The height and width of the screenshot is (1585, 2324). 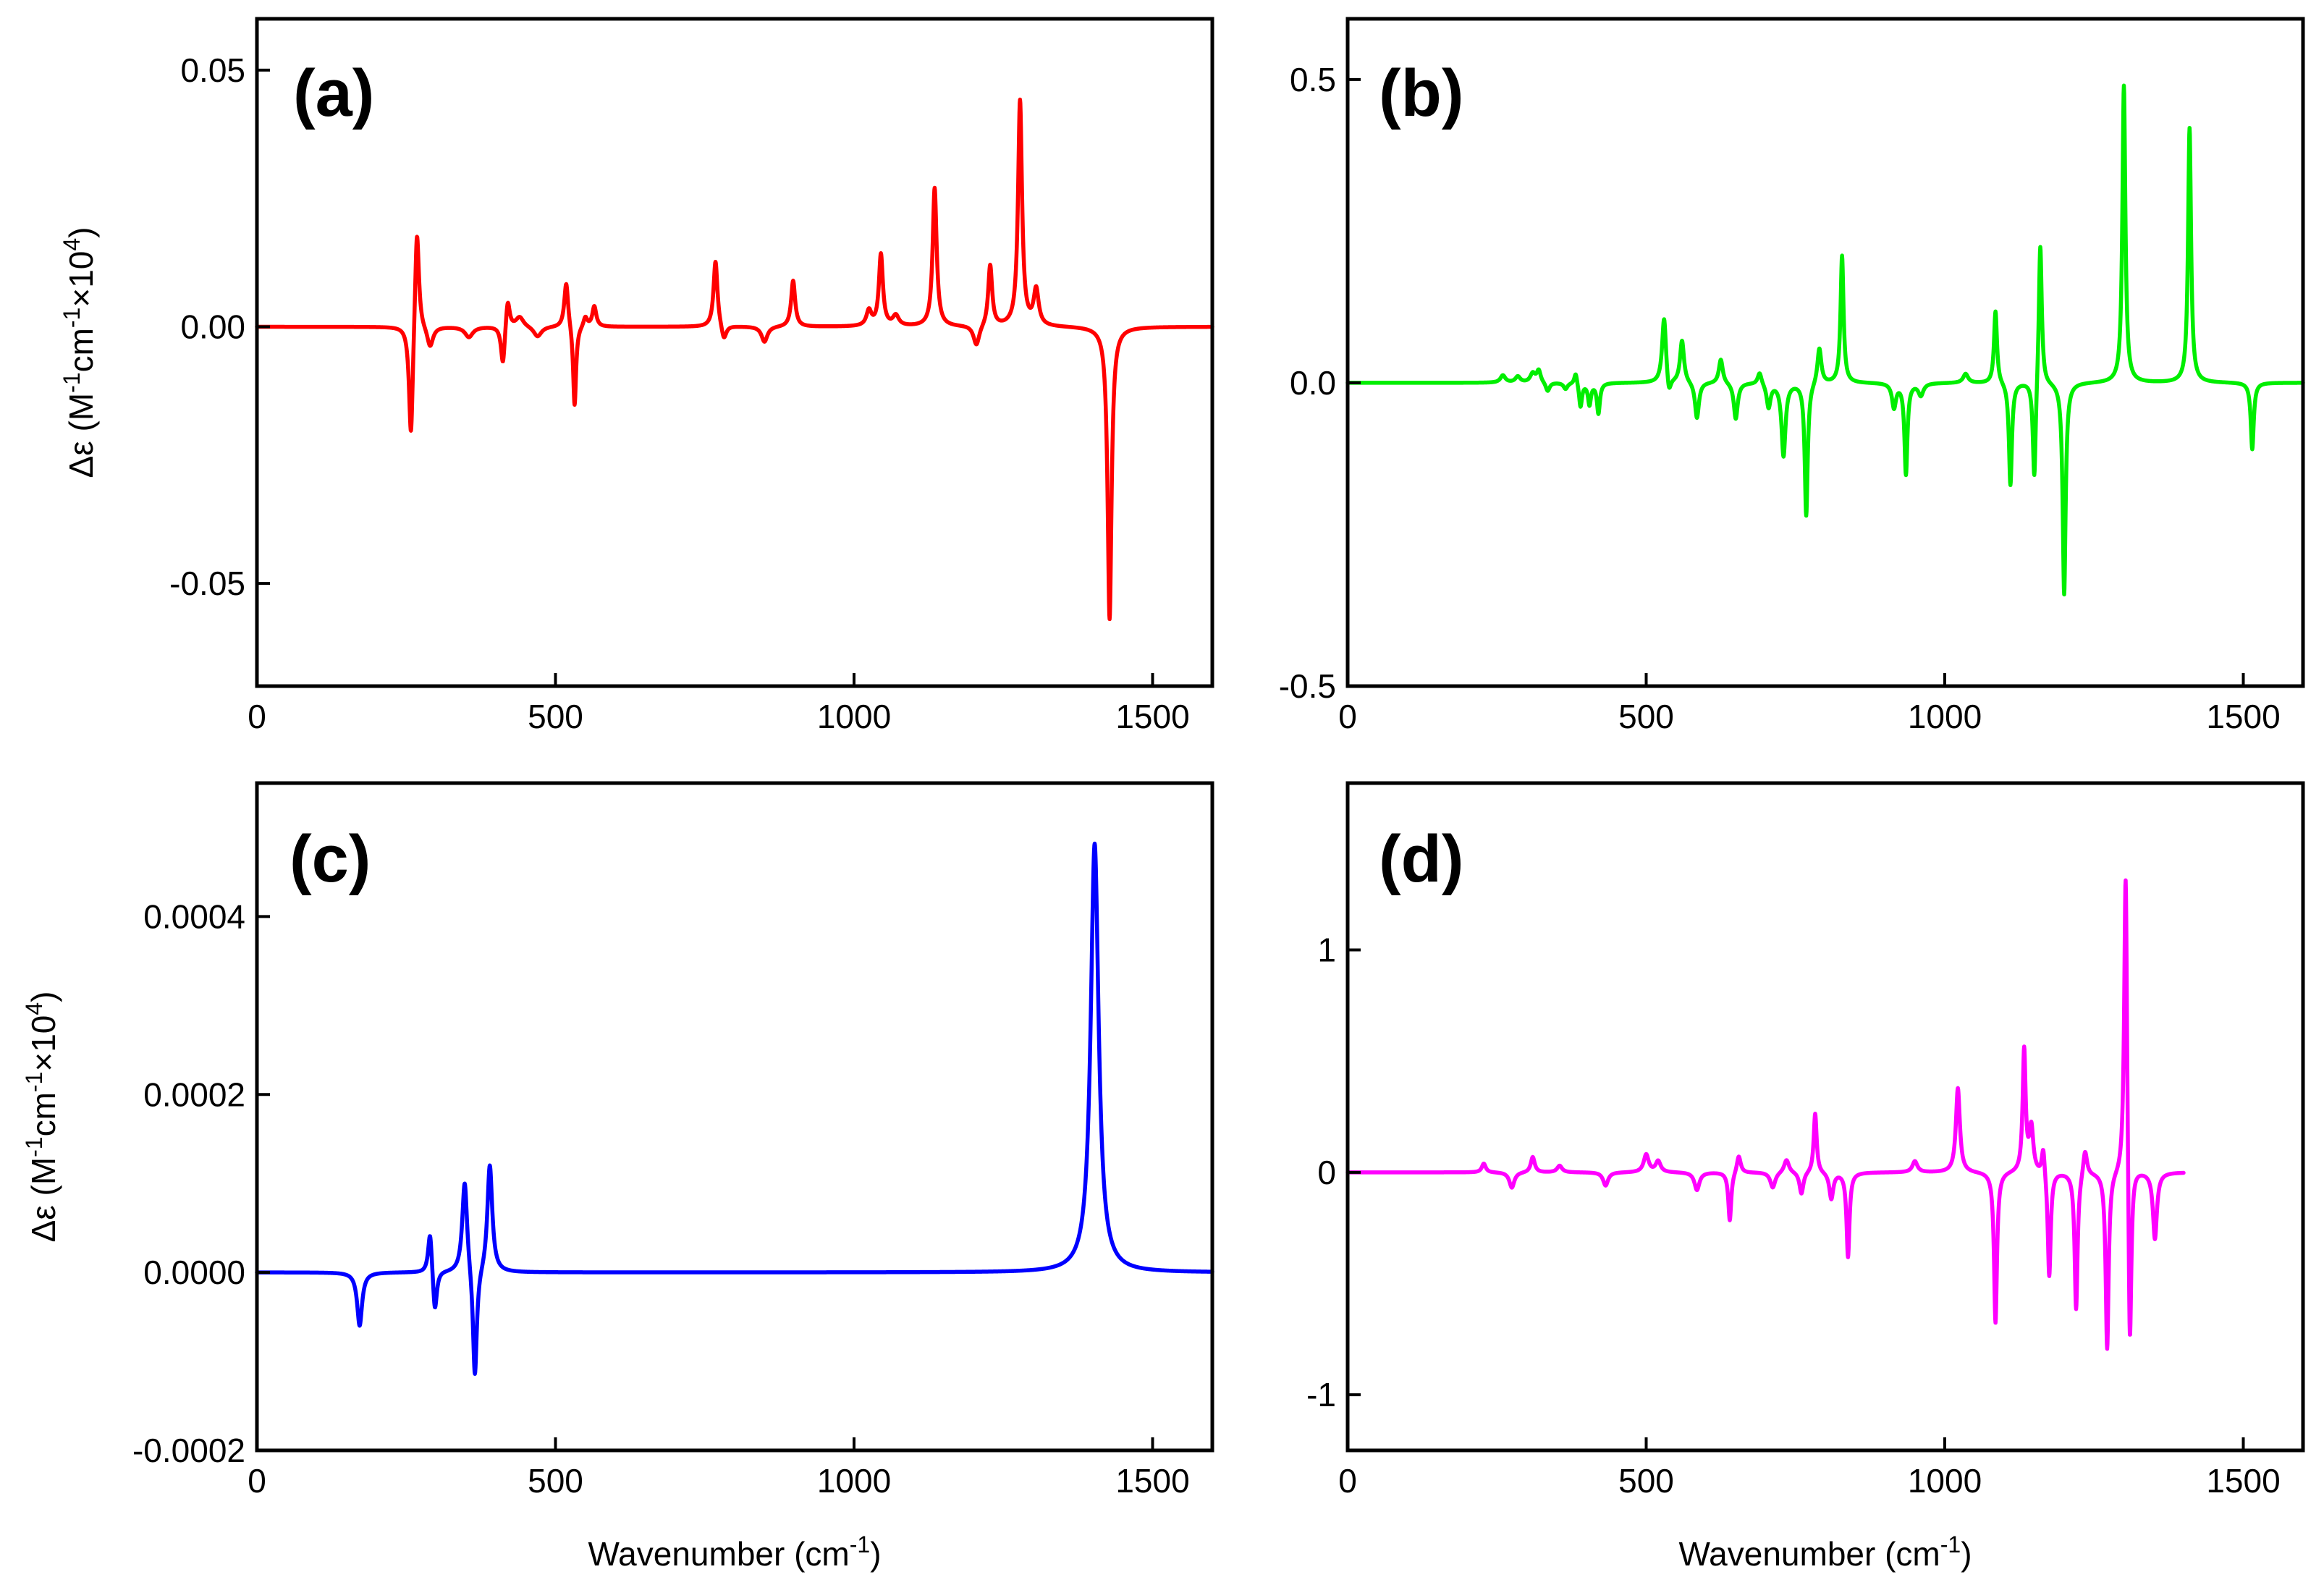 I want to click on y-tick-label: -0.05, so click(x=207, y=584).